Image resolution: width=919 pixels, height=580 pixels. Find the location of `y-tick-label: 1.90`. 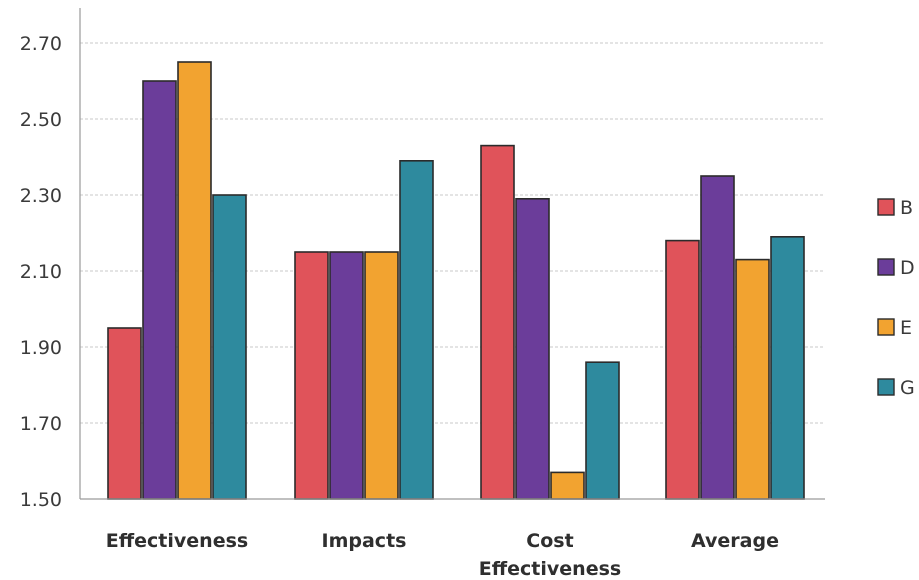

y-tick-label: 1.90 is located at coordinates (41, 348).